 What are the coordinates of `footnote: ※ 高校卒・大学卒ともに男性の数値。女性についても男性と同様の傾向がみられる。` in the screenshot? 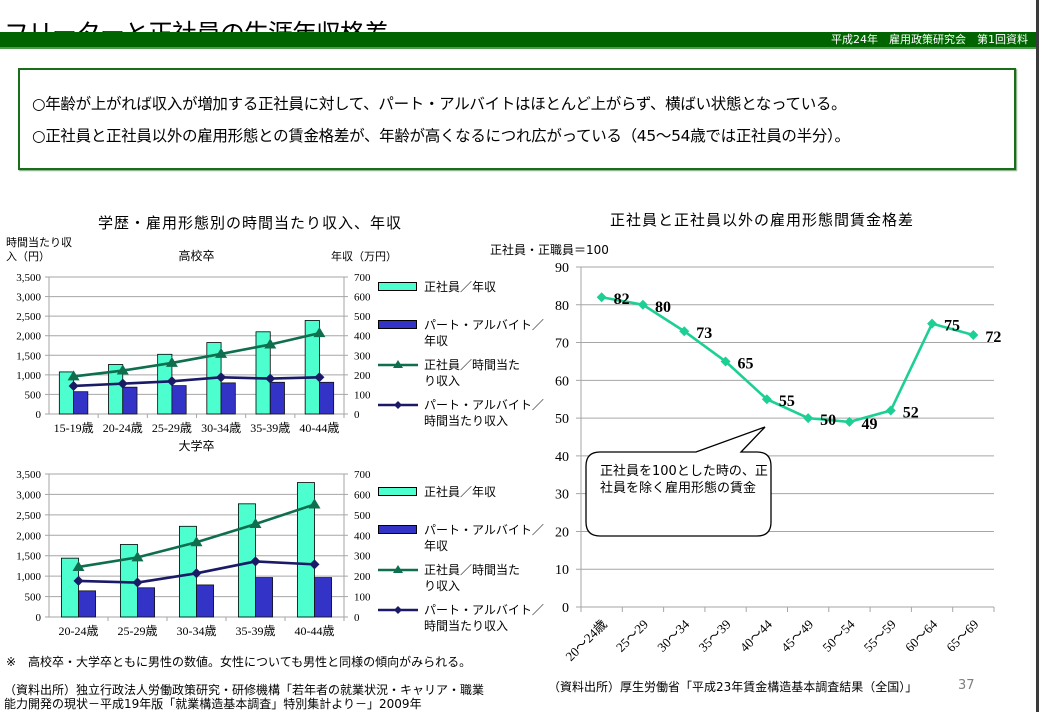 It's located at (239, 662).